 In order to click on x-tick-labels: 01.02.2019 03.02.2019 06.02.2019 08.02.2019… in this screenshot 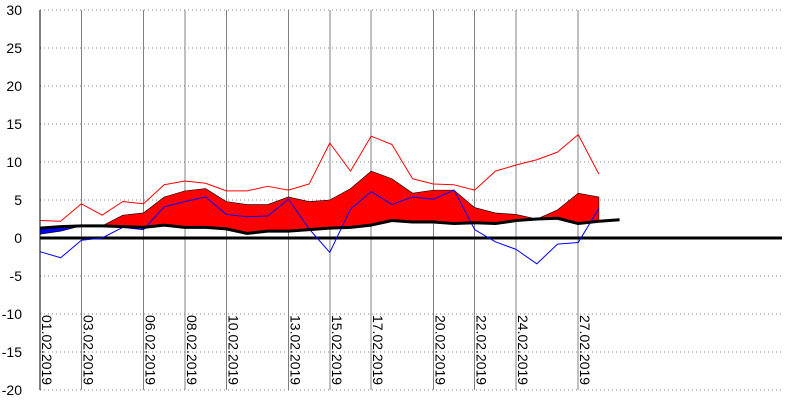, I will do `click(316, 350)`.